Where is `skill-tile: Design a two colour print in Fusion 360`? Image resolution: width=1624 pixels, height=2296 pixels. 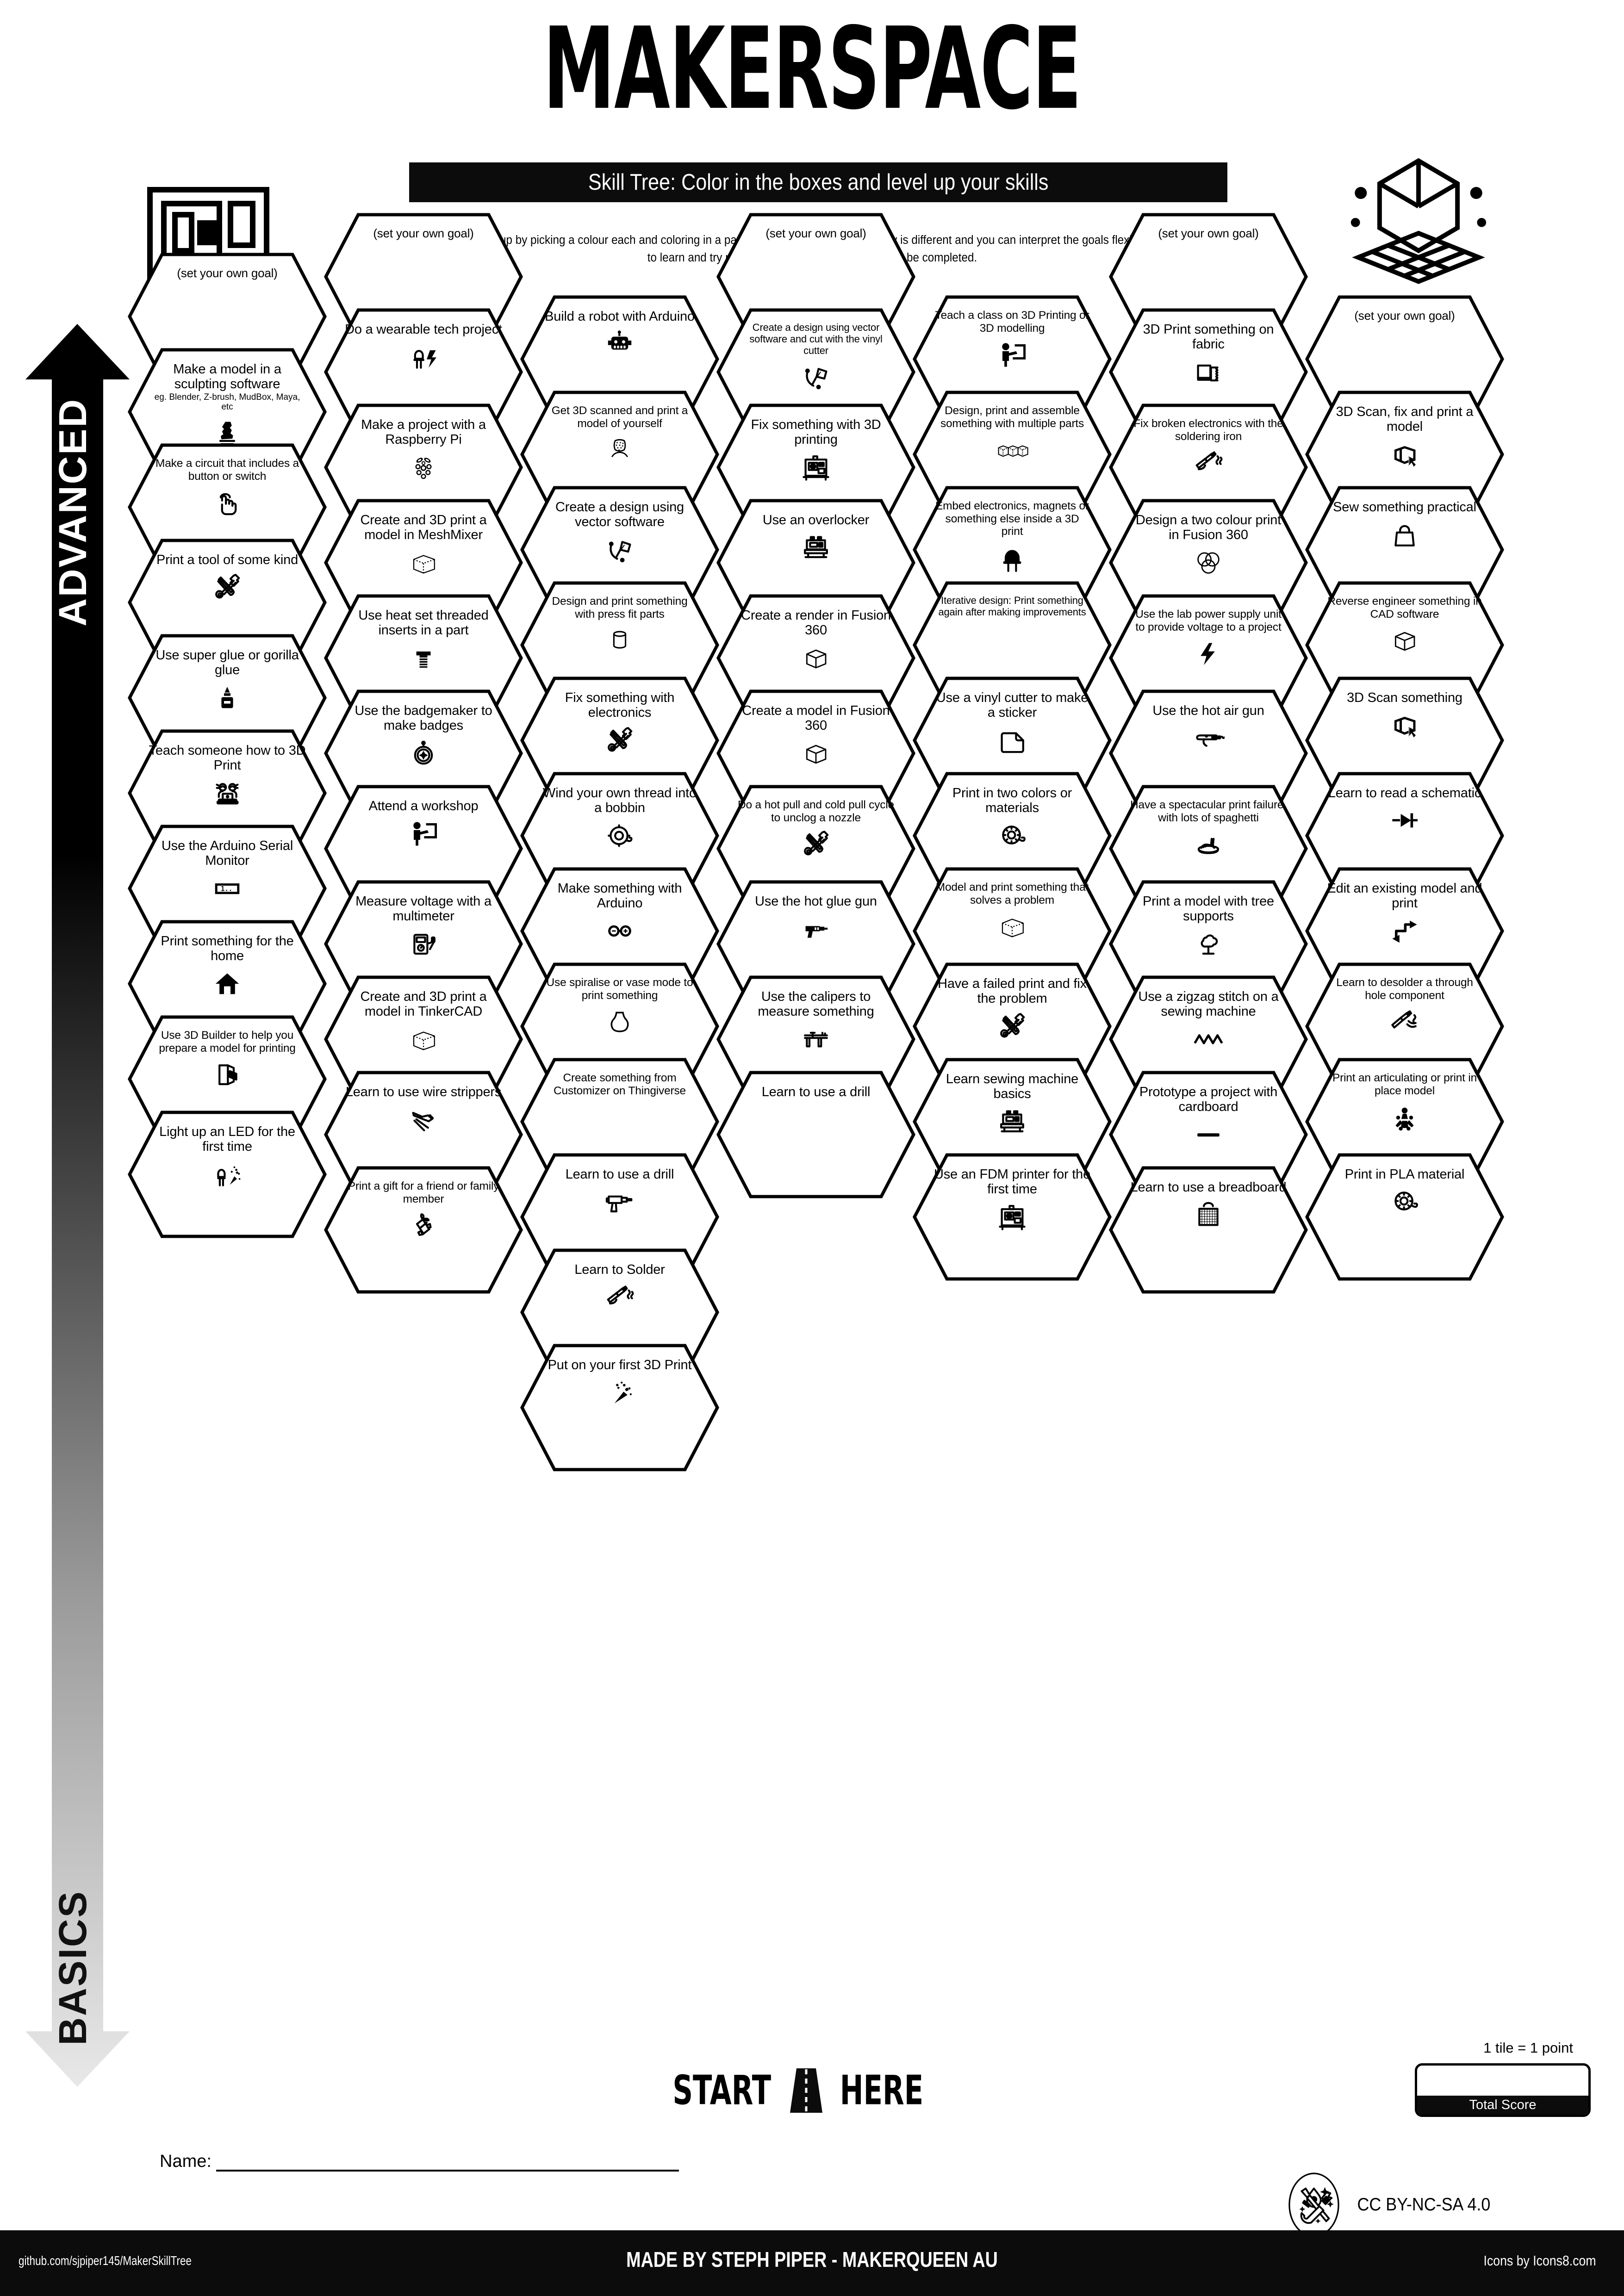
skill-tile: Design a two colour print in Fusion 360 is located at coordinates (1208, 563).